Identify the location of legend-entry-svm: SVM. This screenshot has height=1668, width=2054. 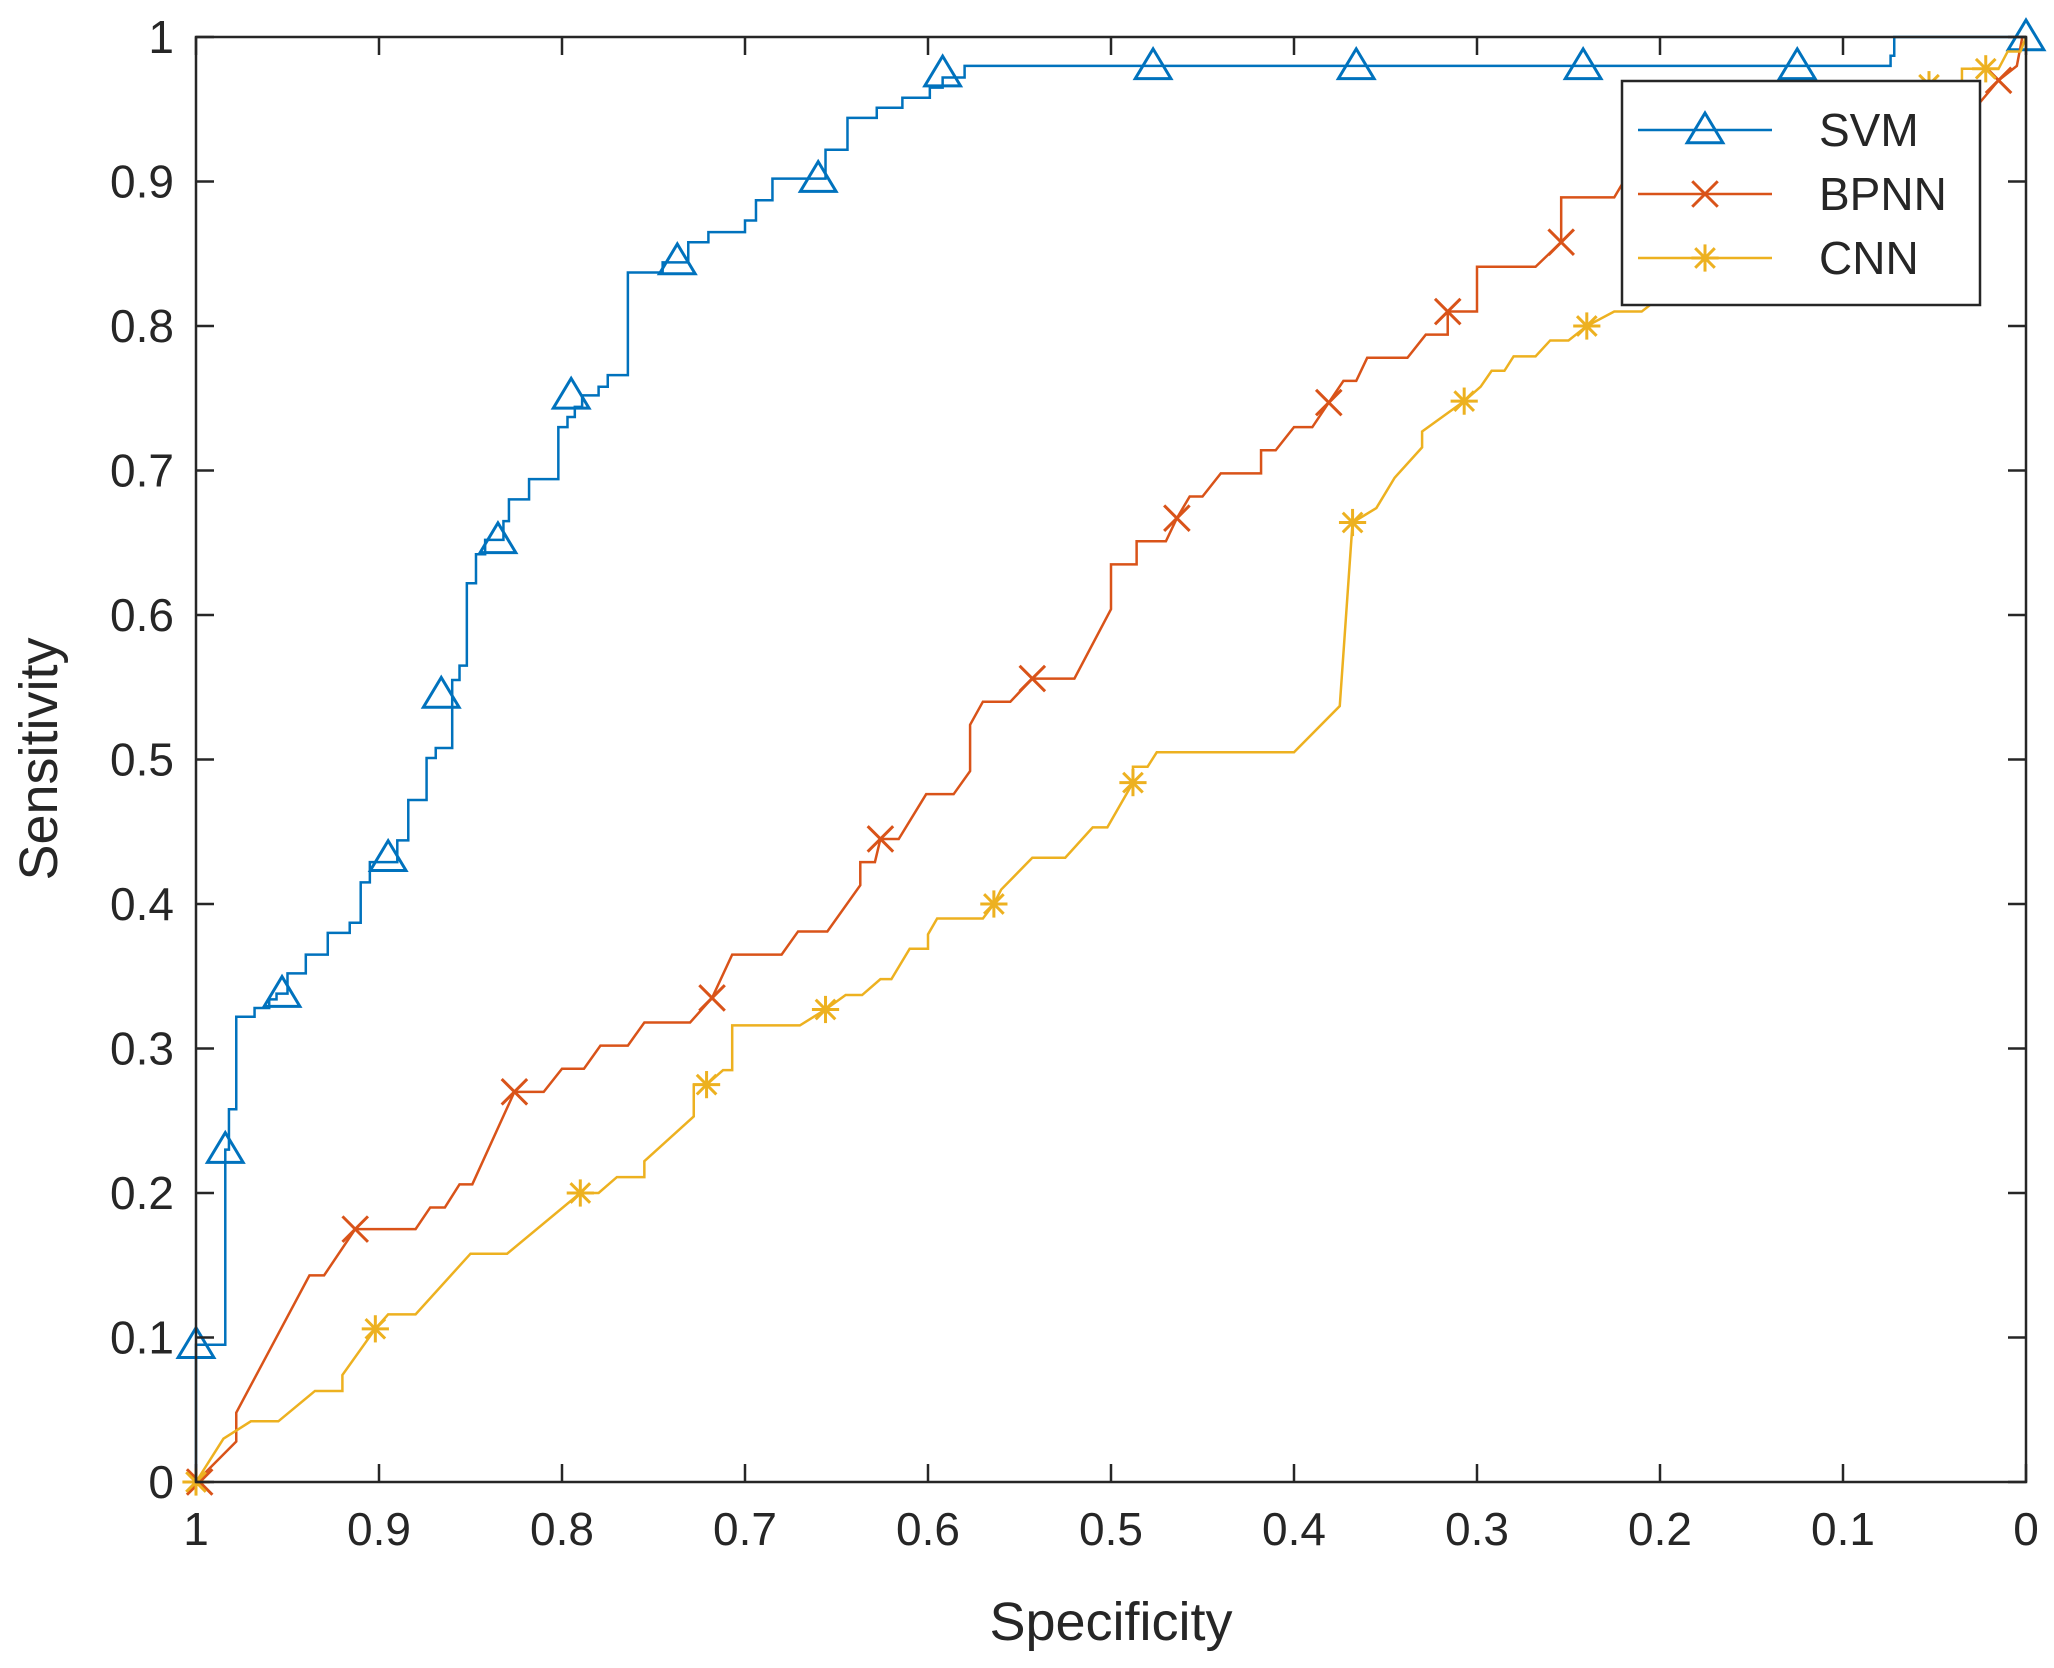
(1778, 130).